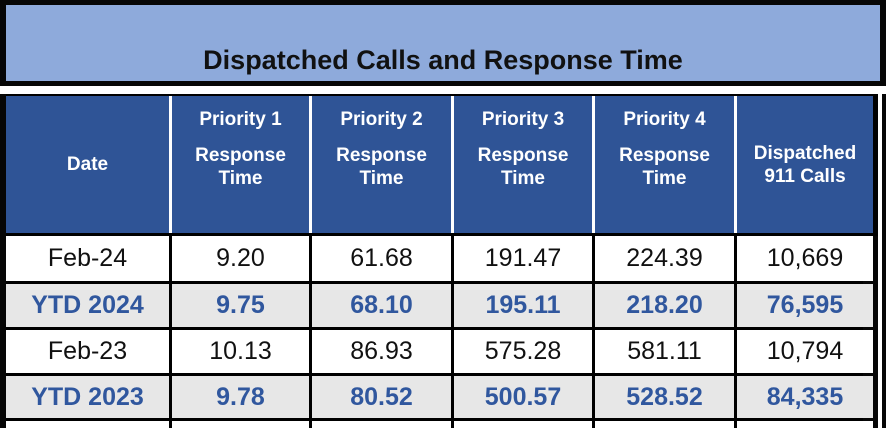  What do you see at coordinates (87, 305) in the screenshot?
I see `row-label-cell: YTD 2024` at bounding box center [87, 305].